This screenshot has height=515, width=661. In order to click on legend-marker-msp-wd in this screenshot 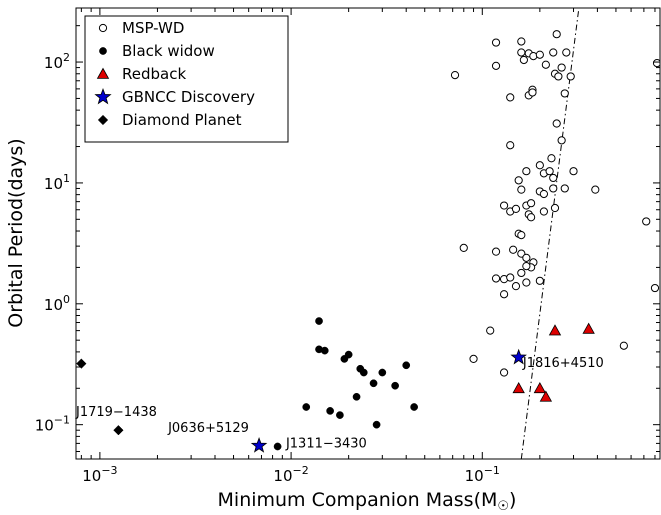, I will do `click(103, 28)`.